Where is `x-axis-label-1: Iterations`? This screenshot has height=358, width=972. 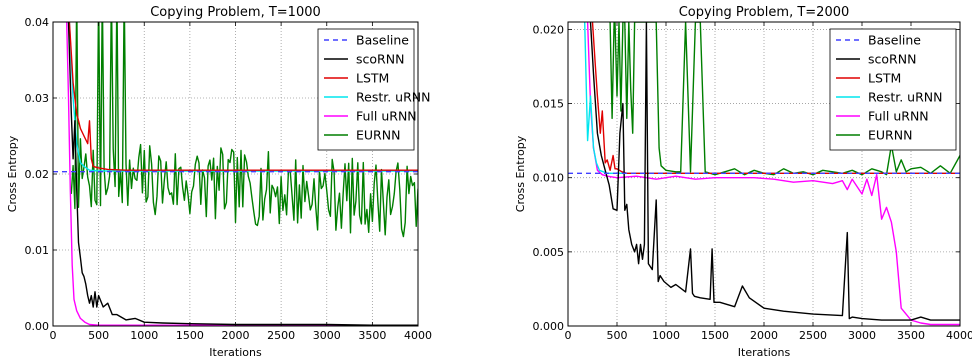 x-axis-label-1: Iterations is located at coordinates (235, 352).